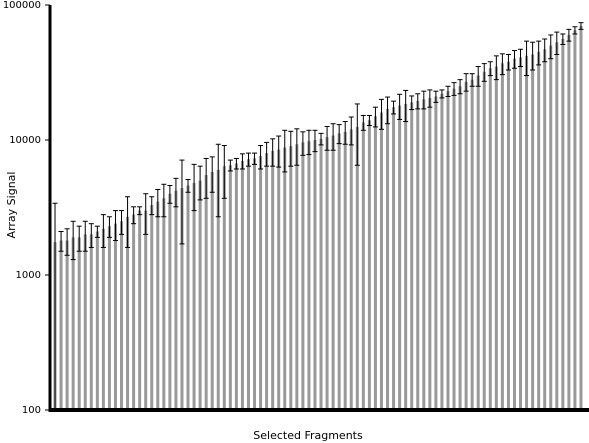  Describe the element at coordinates (25, 140) in the screenshot. I see `y-tick-label: 10000` at that location.